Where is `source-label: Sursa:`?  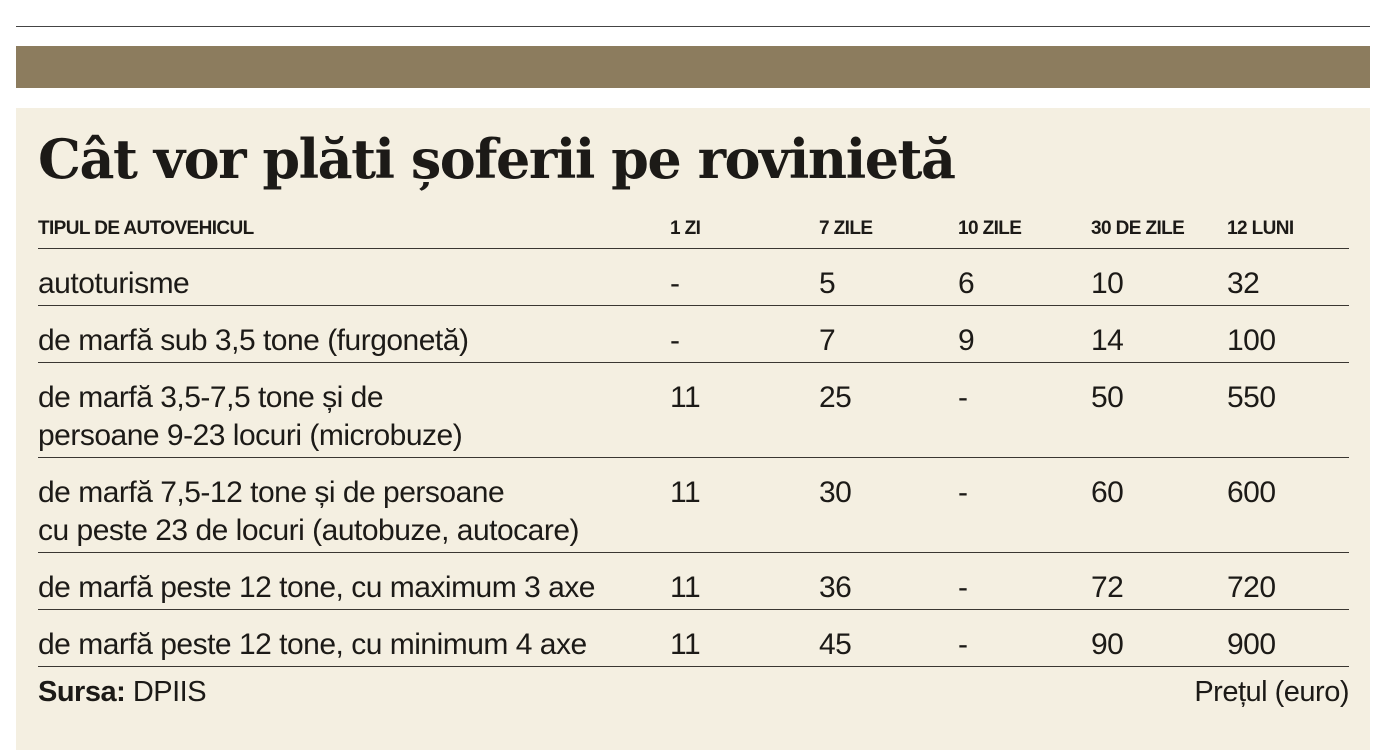 source-label: Sursa: is located at coordinates (82, 692).